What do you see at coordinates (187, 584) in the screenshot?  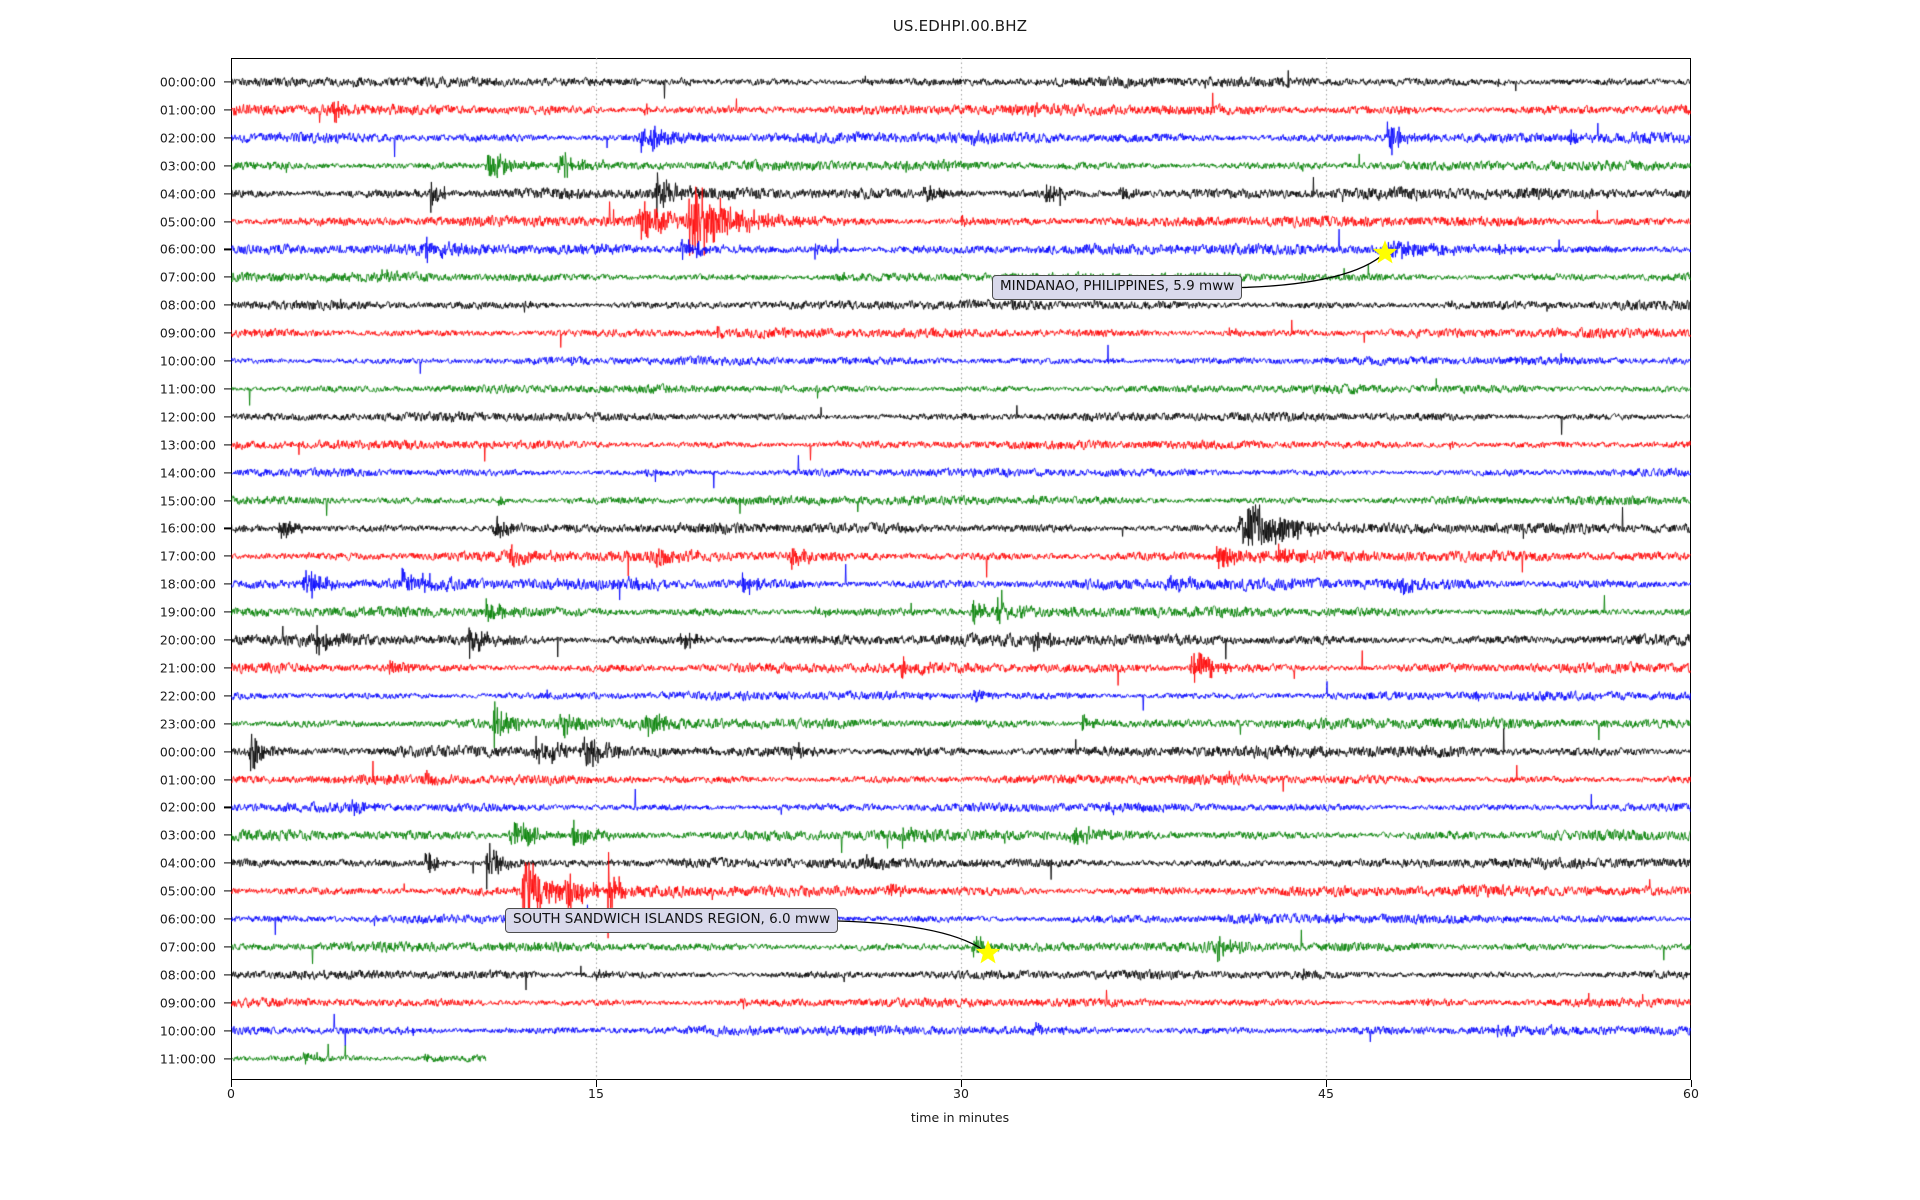 I see `y-tick-label: 18:00:00` at bounding box center [187, 584].